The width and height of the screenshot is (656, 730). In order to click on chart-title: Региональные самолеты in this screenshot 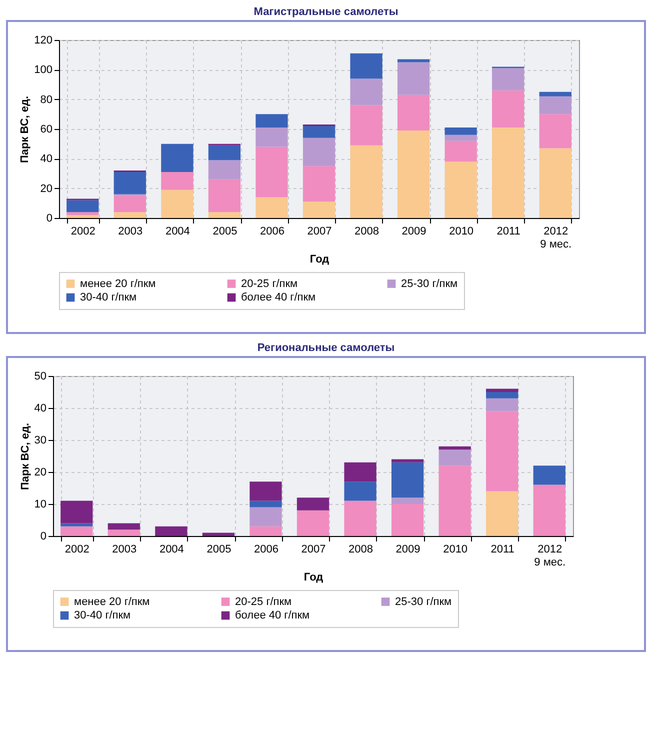, I will do `click(326, 348)`.